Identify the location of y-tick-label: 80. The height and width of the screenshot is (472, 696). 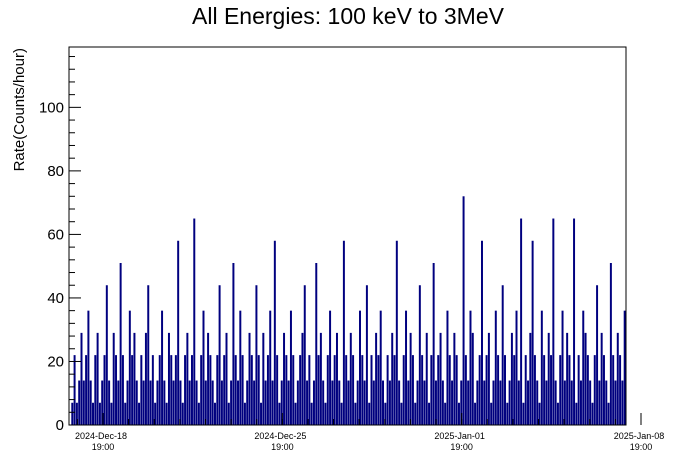
(55, 171).